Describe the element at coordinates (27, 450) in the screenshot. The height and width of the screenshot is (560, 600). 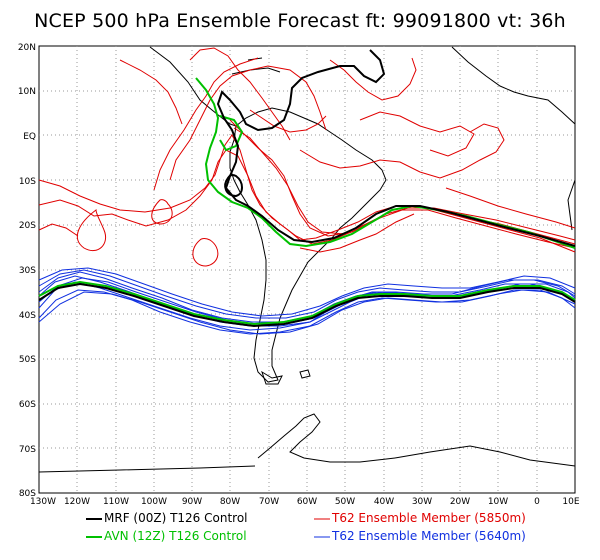
I see `lat-label-70s: 70S` at that location.